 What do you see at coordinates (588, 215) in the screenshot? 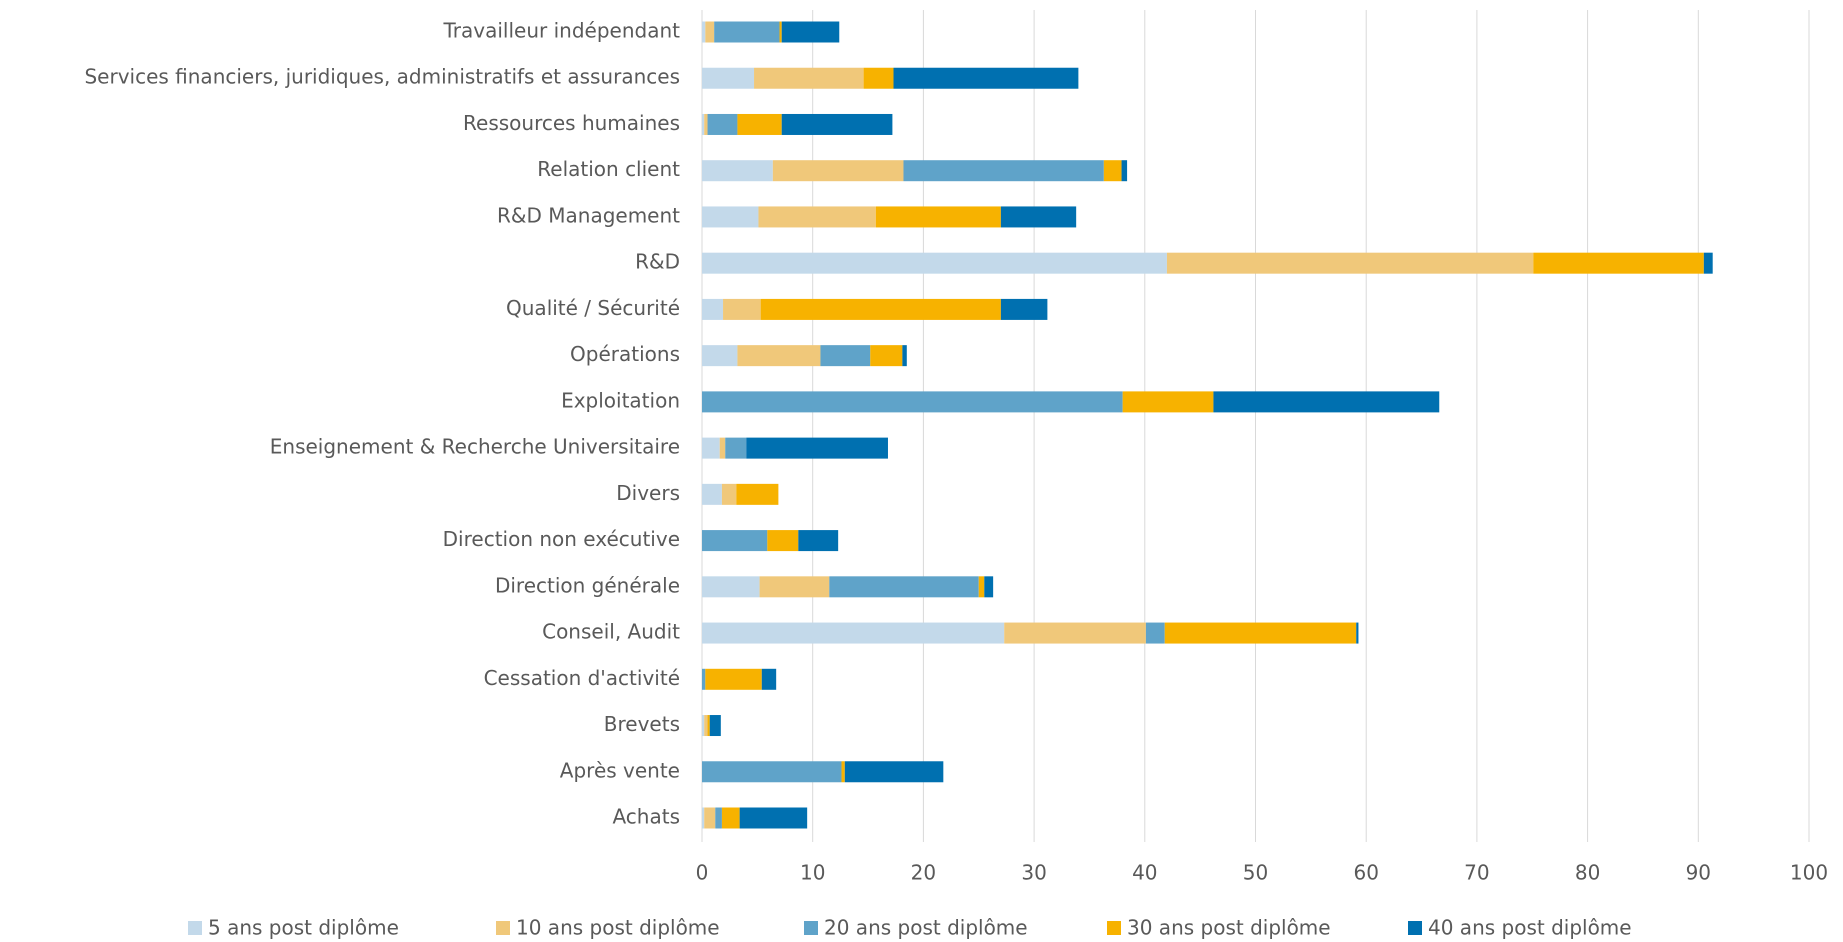
I see `y-tick-label: R&D Management` at bounding box center [588, 215].